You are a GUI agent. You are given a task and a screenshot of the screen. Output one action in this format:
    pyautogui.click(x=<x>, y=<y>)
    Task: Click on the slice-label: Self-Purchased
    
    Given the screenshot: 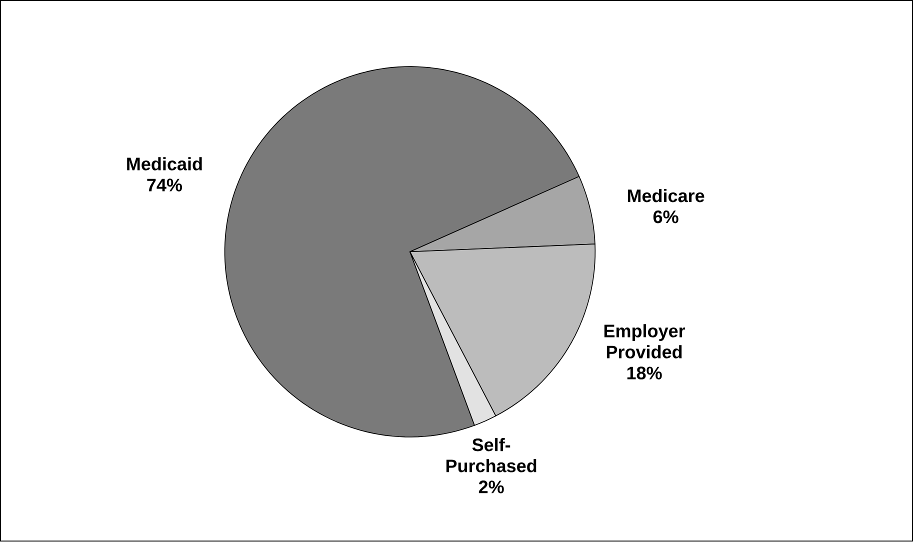 What is the action you would take?
    pyautogui.click(x=491, y=455)
    